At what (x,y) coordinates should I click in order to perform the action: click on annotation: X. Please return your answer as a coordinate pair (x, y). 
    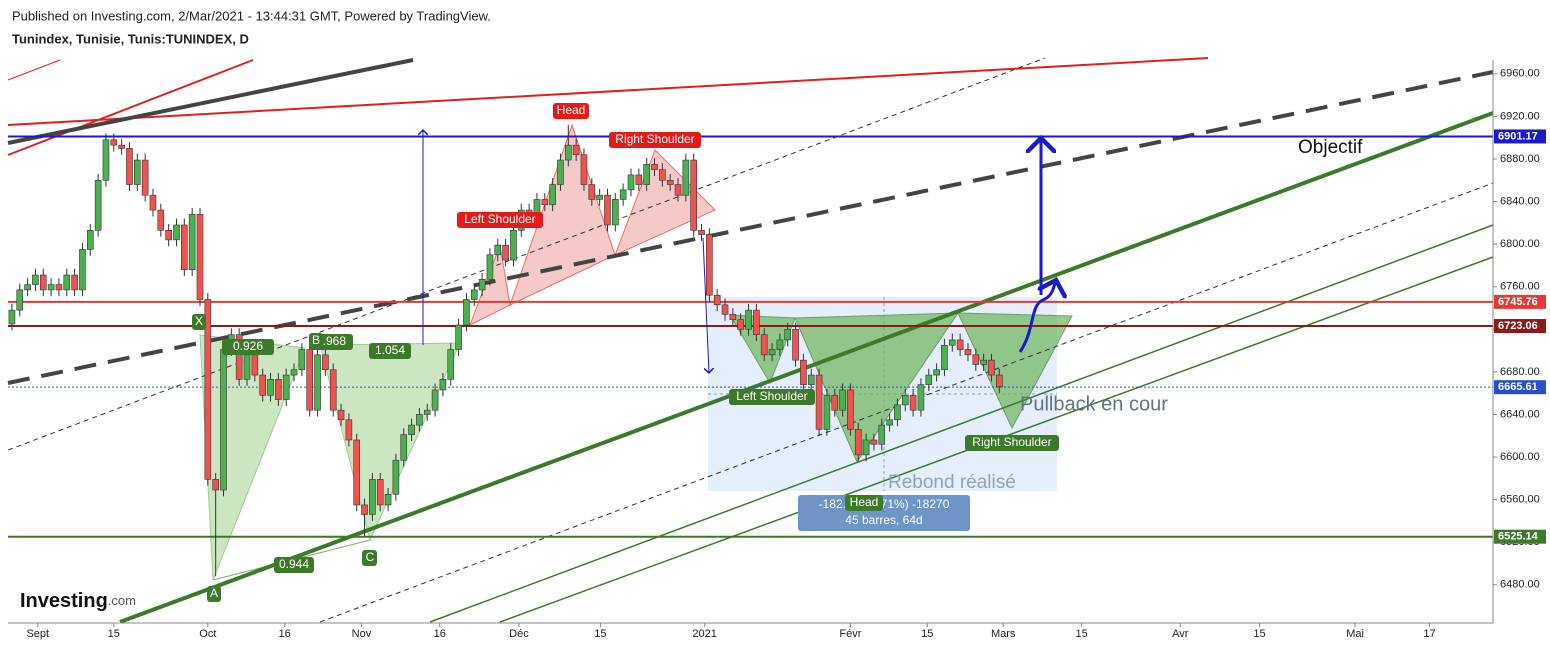
    Looking at the image, I should click on (199, 321).